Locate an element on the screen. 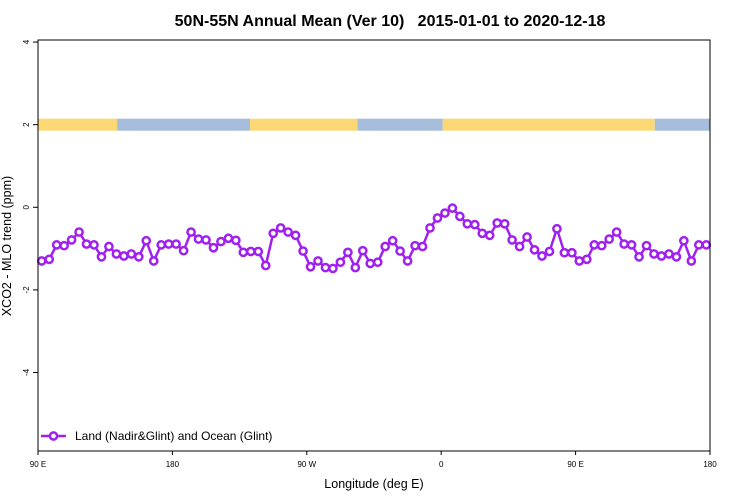 The width and height of the screenshot is (750, 500). y-tick-label: 0 is located at coordinates (26, 207).